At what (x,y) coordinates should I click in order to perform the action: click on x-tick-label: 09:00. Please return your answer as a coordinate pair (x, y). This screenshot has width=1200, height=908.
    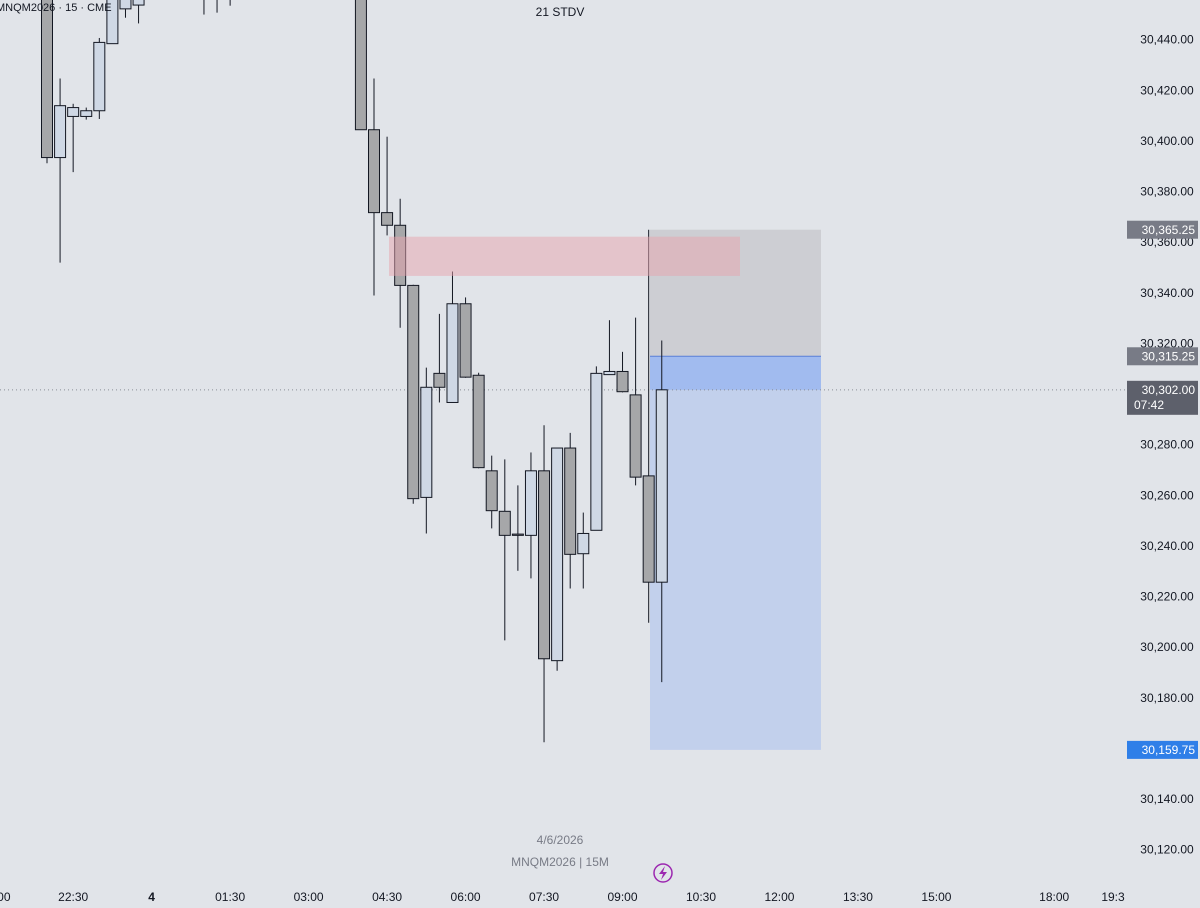
    Looking at the image, I should click on (623, 897).